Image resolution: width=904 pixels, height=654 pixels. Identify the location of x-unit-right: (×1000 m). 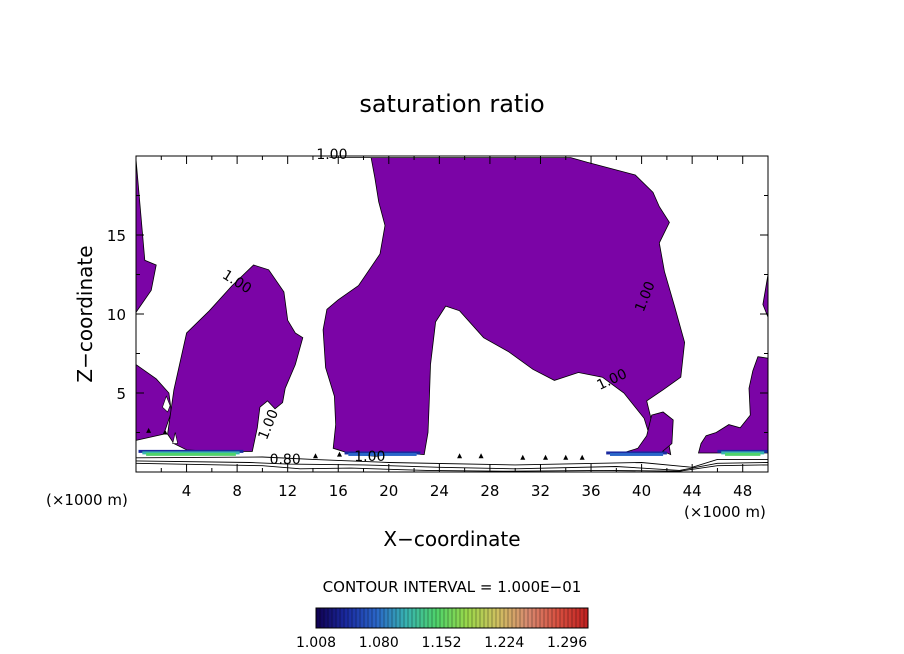
(725, 512).